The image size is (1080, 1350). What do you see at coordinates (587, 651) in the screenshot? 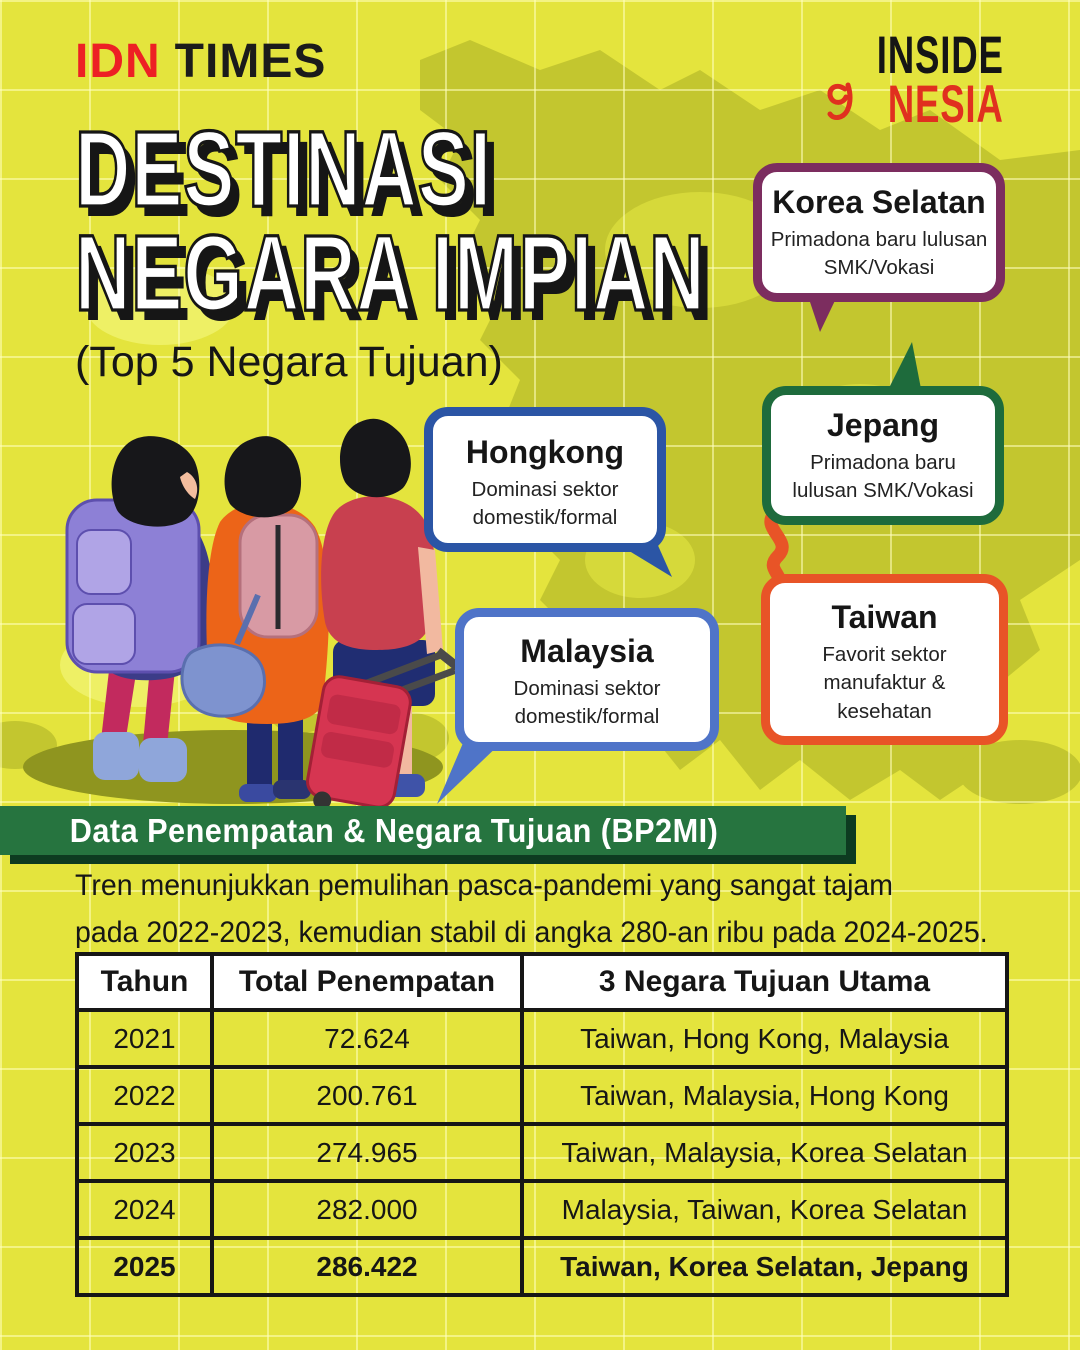
I see `callout-title: Malaysia` at bounding box center [587, 651].